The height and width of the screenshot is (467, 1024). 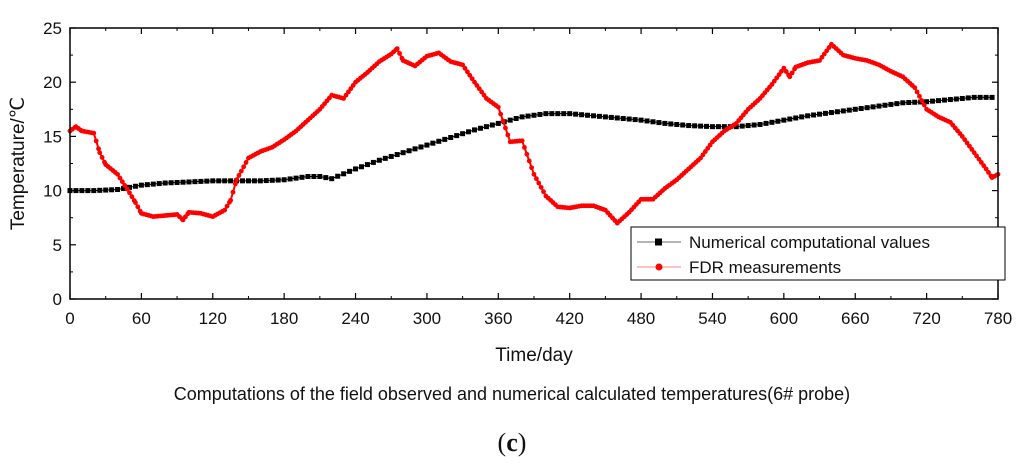 I want to click on y-tick-label: 5, so click(x=57, y=245).